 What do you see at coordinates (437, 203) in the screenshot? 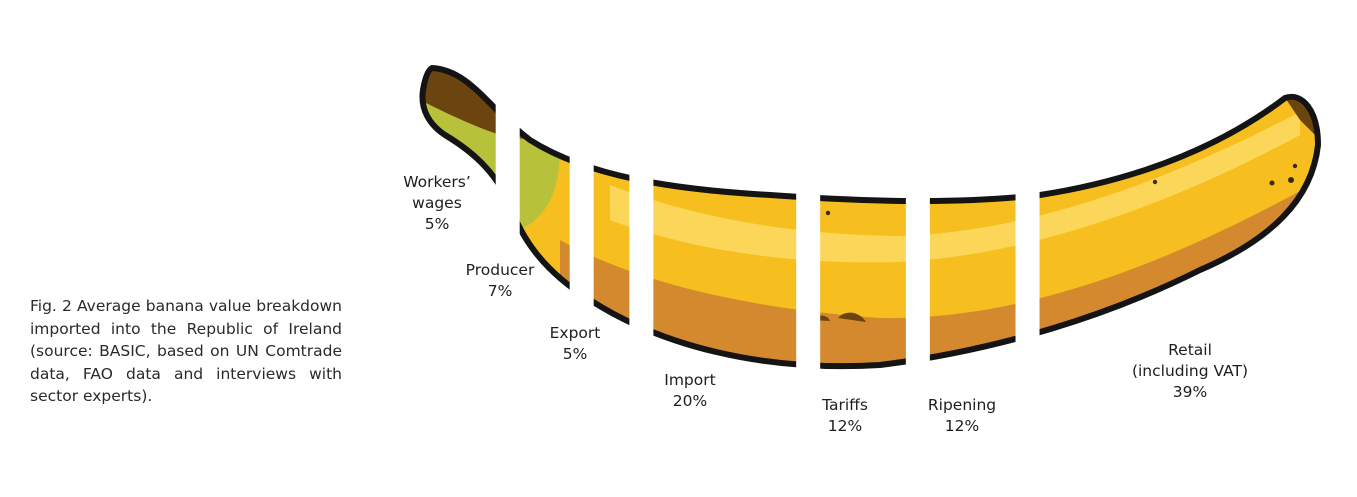
I see `category-label-workers-wages: wages` at bounding box center [437, 203].